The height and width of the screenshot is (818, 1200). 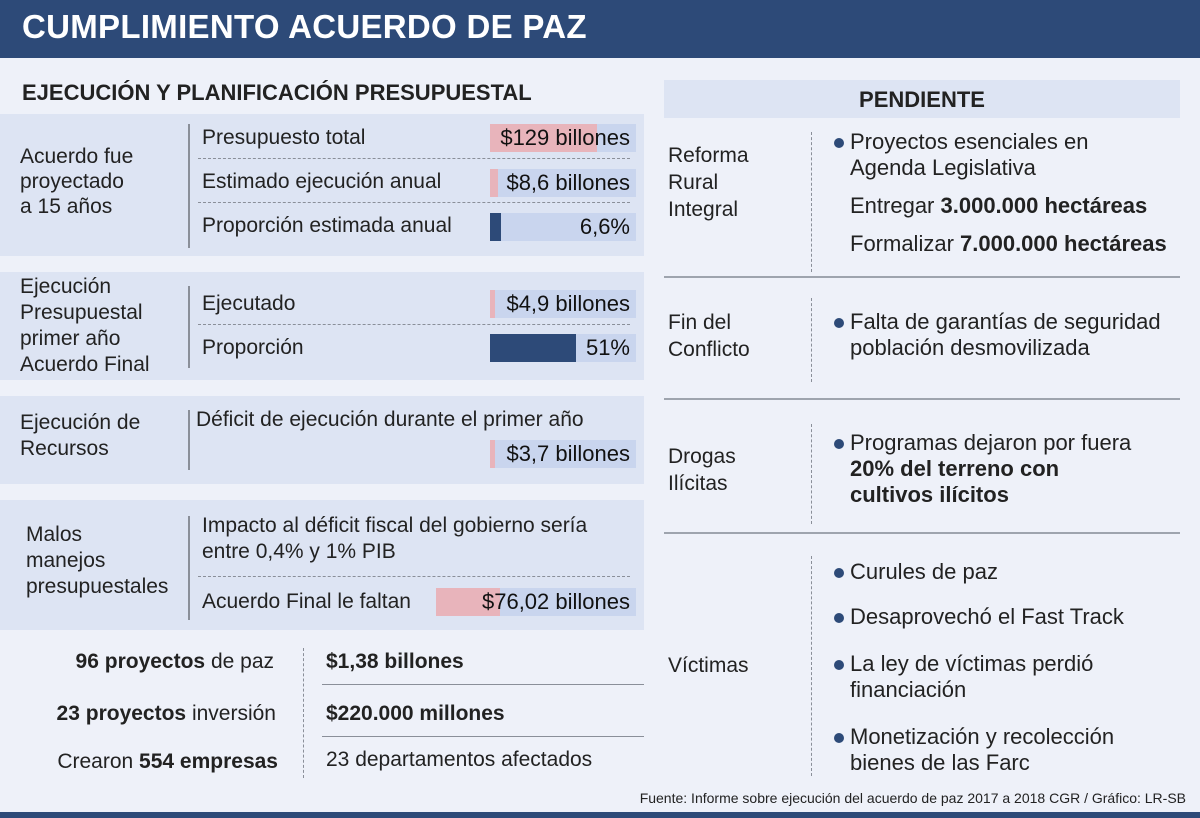 I want to click on bar-annual-proportion: 6,6%, so click(x=563, y=227).